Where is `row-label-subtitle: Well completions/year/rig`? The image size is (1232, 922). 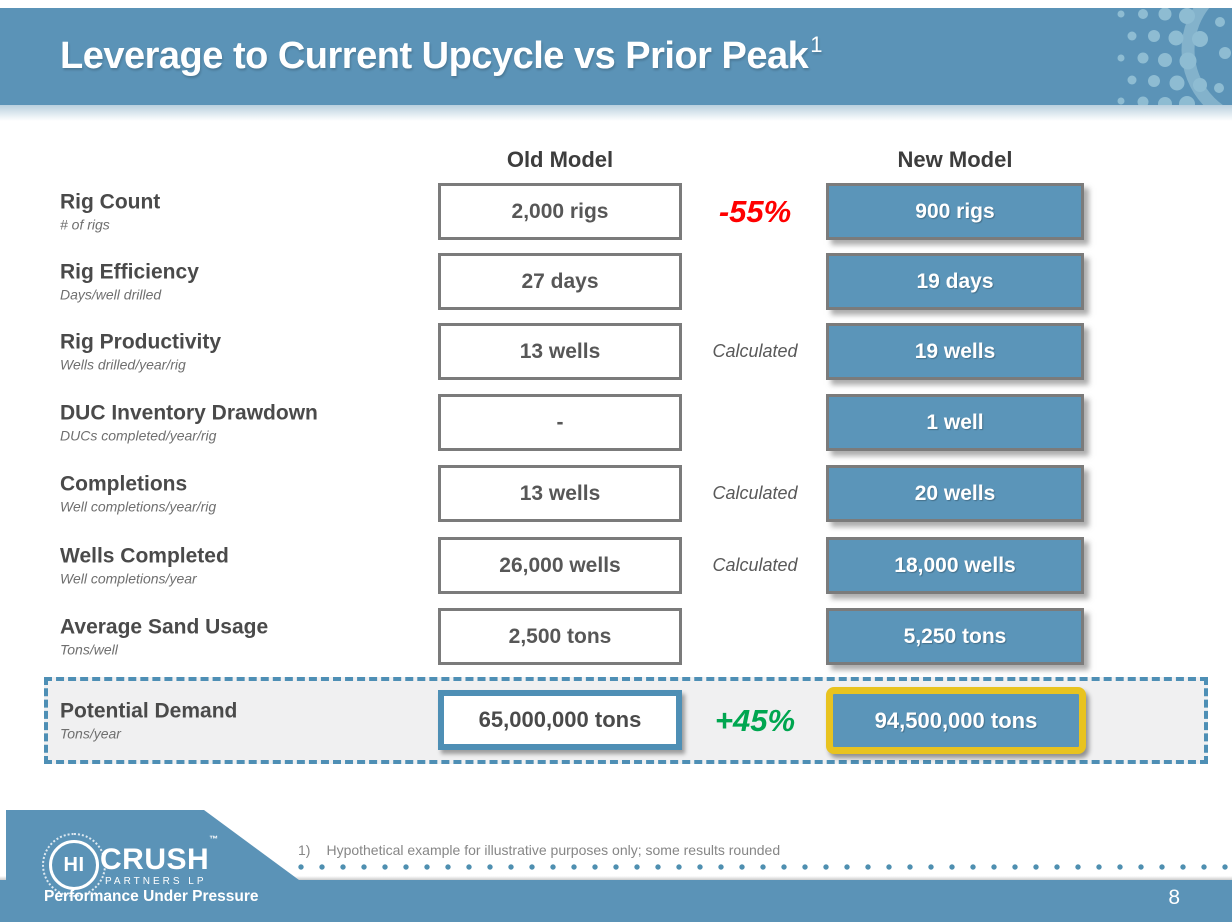
row-label-subtitle: Well completions/year/rig is located at coordinates (138, 506).